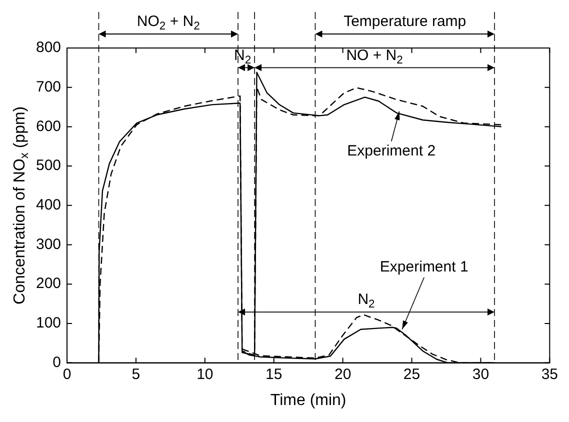  What do you see at coordinates (49, 165) in the screenshot?
I see `y-tick-label: 500` at bounding box center [49, 165].